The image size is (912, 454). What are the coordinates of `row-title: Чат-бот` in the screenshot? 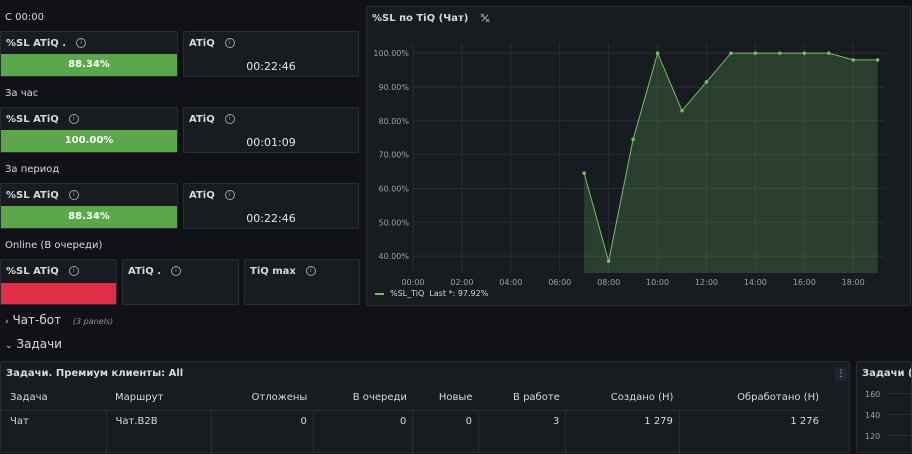 It's located at (37, 320).